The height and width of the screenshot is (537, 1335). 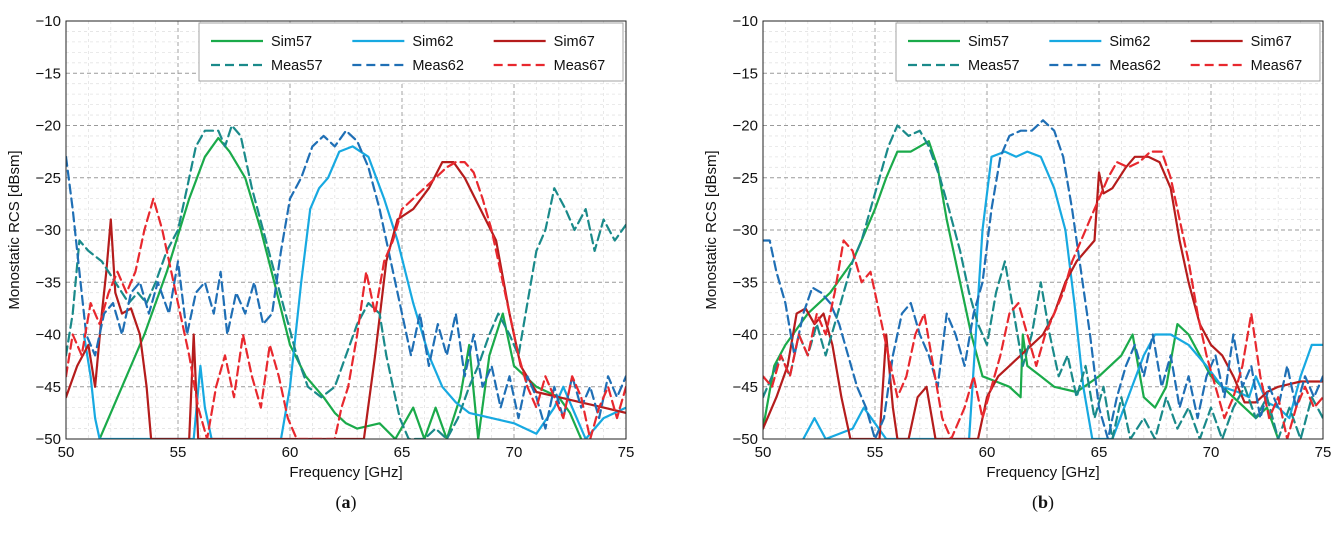 What do you see at coordinates (14, 229) in the screenshot?
I see `panel-a-y-axis-label: Monostatic RCS [dBsm]` at bounding box center [14, 229].